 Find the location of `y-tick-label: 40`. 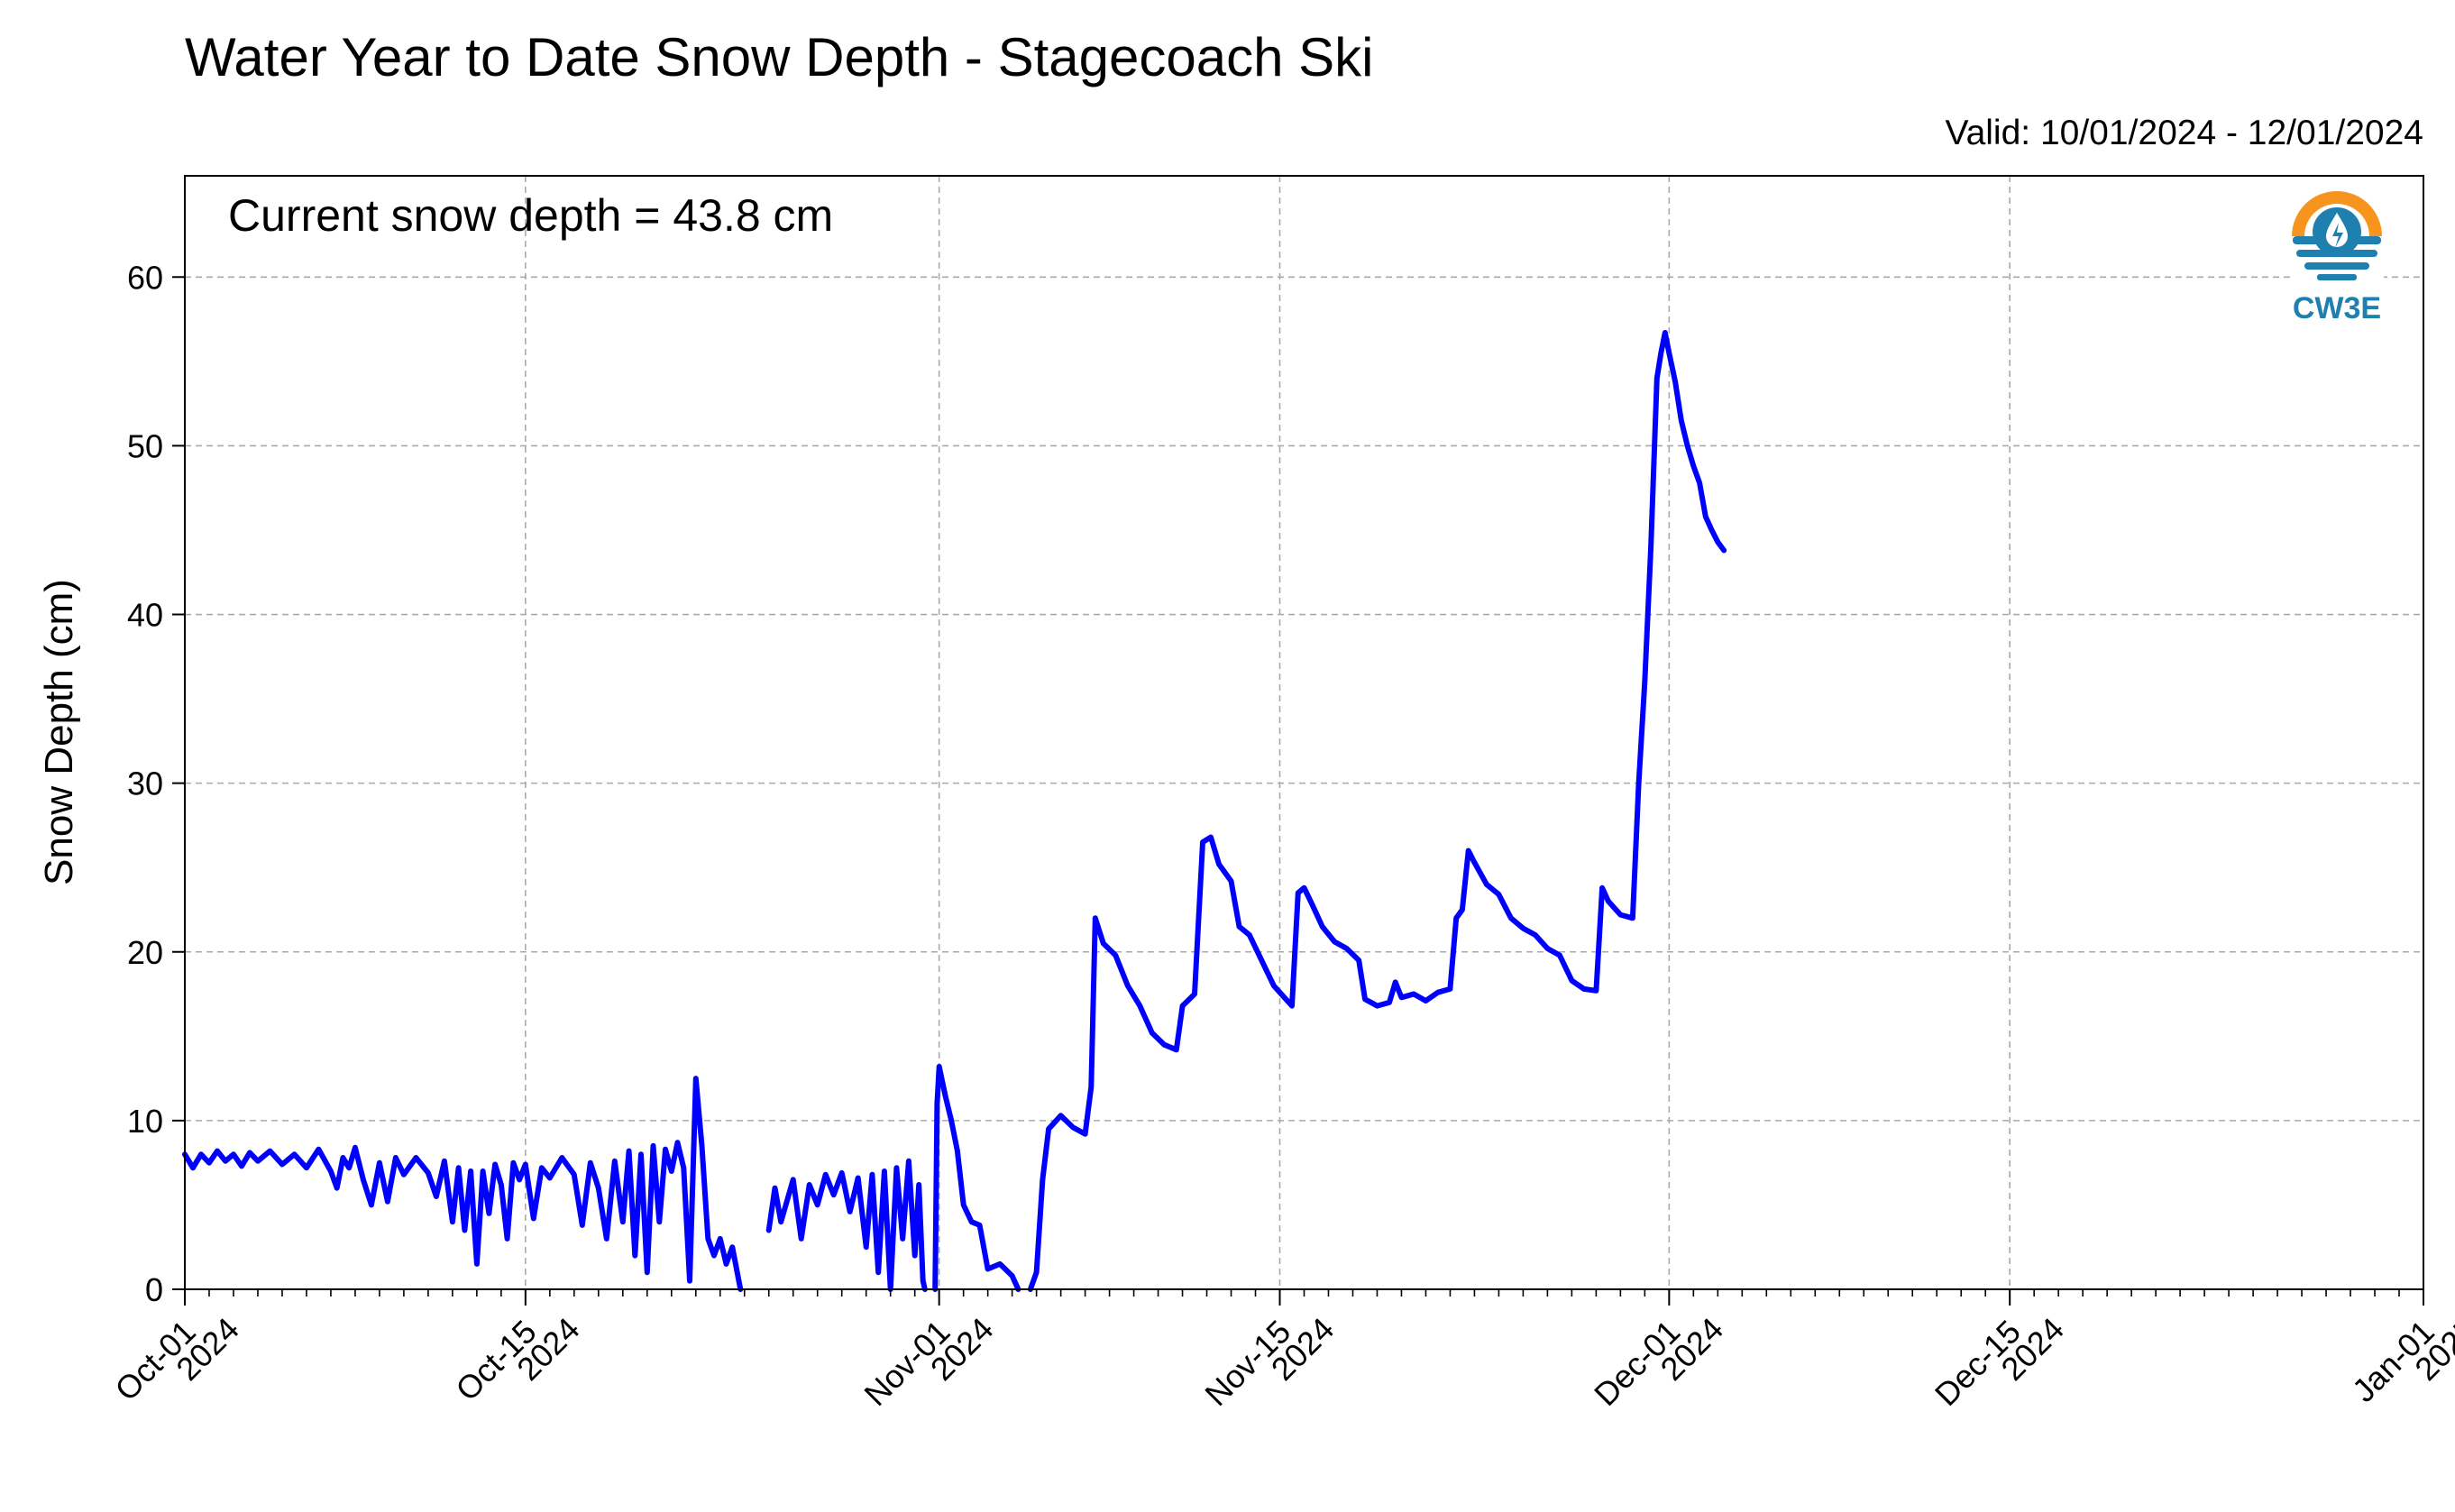

y-tick-label: 40 is located at coordinates (145, 616).